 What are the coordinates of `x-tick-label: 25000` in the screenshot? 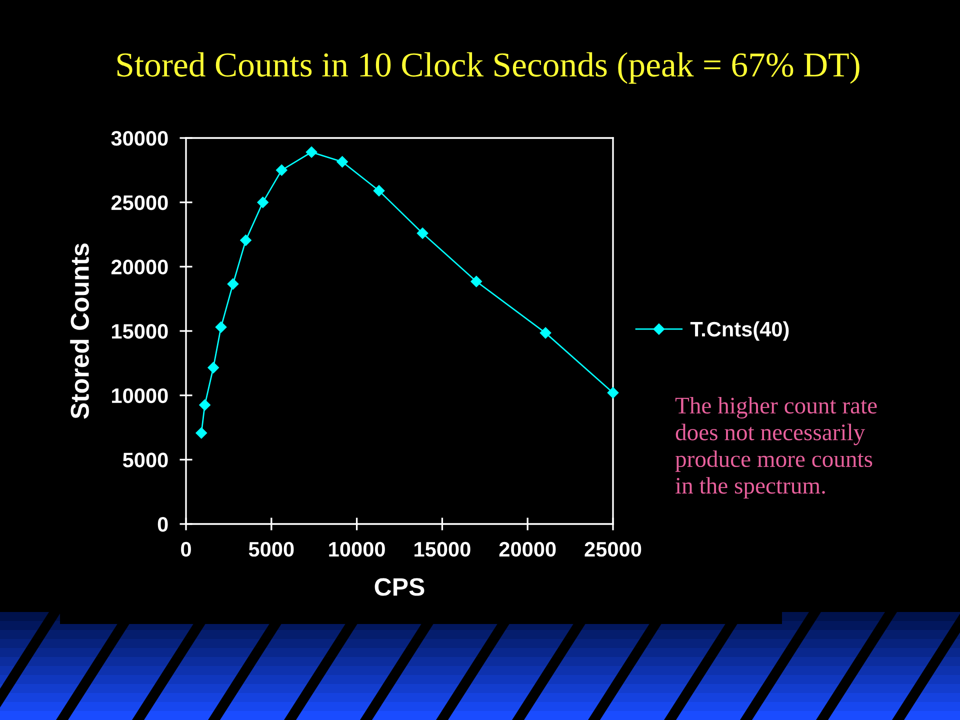 It's located at (613, 549).